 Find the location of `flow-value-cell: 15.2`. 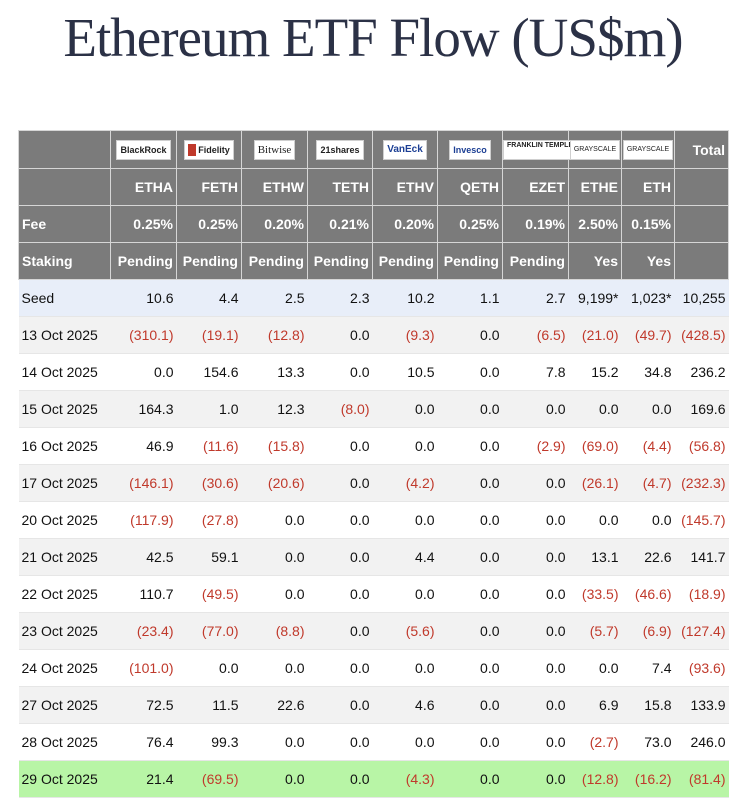

flow-value-cell: 15.2 is located at coordinates (595, 372).